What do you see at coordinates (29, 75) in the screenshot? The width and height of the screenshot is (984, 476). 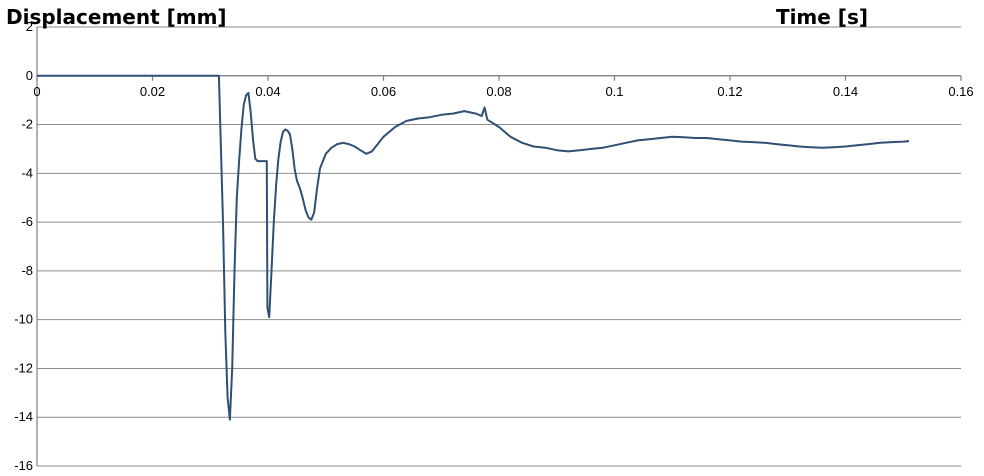 I see `y-tick-label: 0` at bounding box center [29, 75].